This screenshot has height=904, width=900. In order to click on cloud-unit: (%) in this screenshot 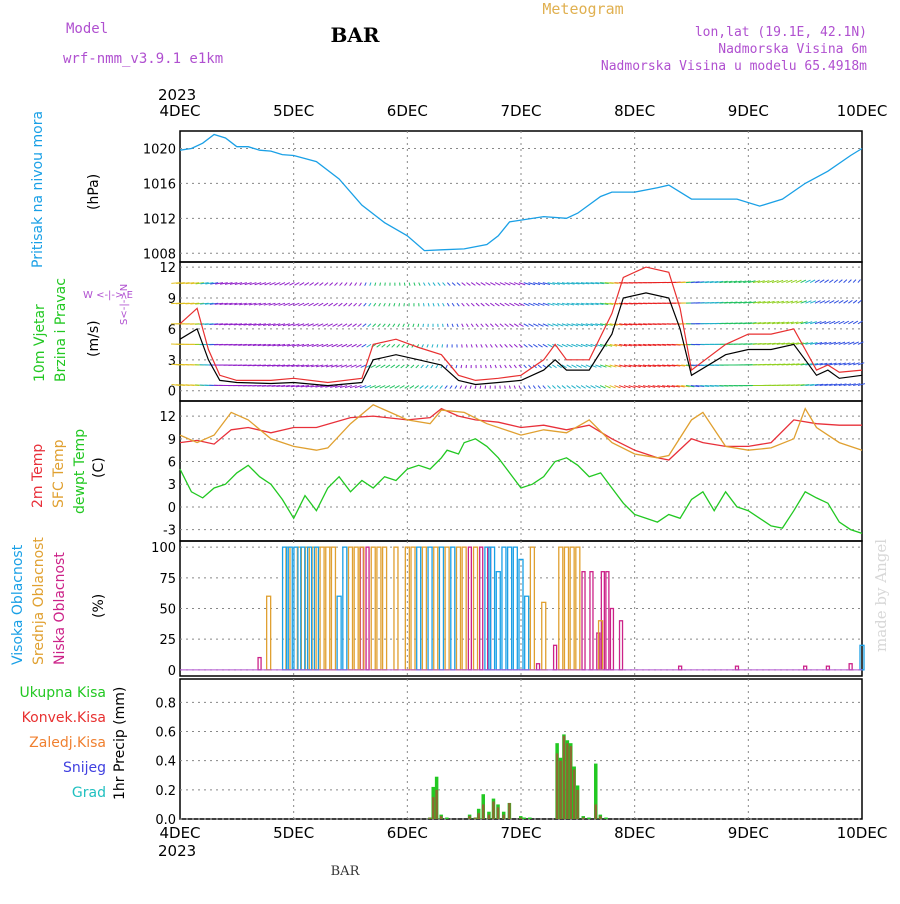, I will do `click(99, 606)`.